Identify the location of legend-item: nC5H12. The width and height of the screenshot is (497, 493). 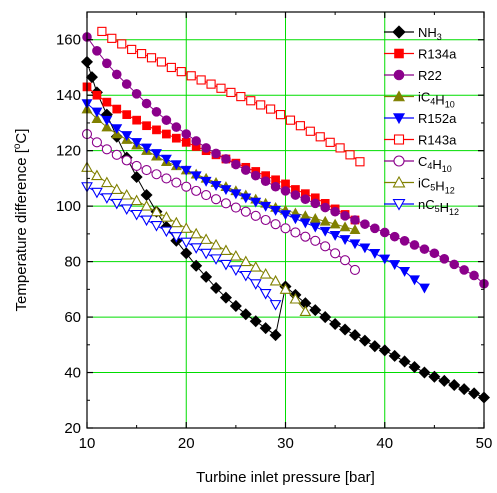
(421, 207).